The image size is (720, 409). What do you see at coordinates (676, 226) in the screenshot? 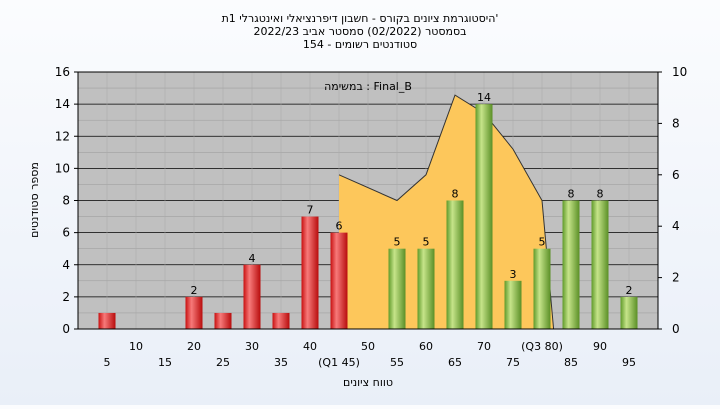
I see `y2-tick-label: 4` at bounding box center [676, 226].